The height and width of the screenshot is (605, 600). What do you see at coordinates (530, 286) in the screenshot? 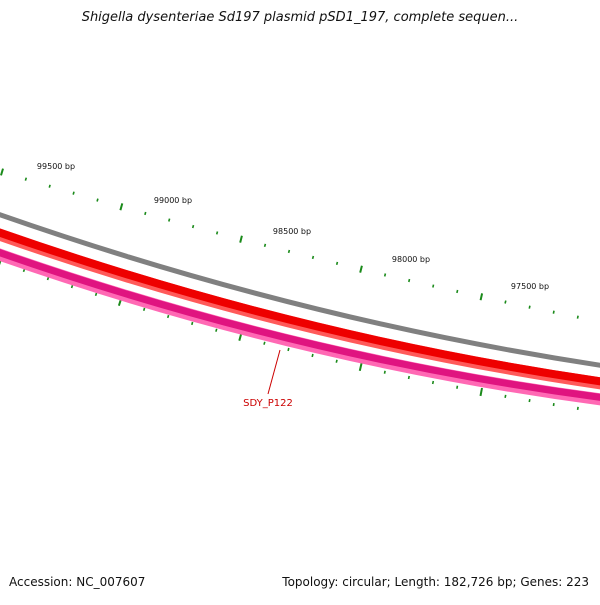
I see `scale-label-97500: 97500 bp` at bounding box center [530, 286].